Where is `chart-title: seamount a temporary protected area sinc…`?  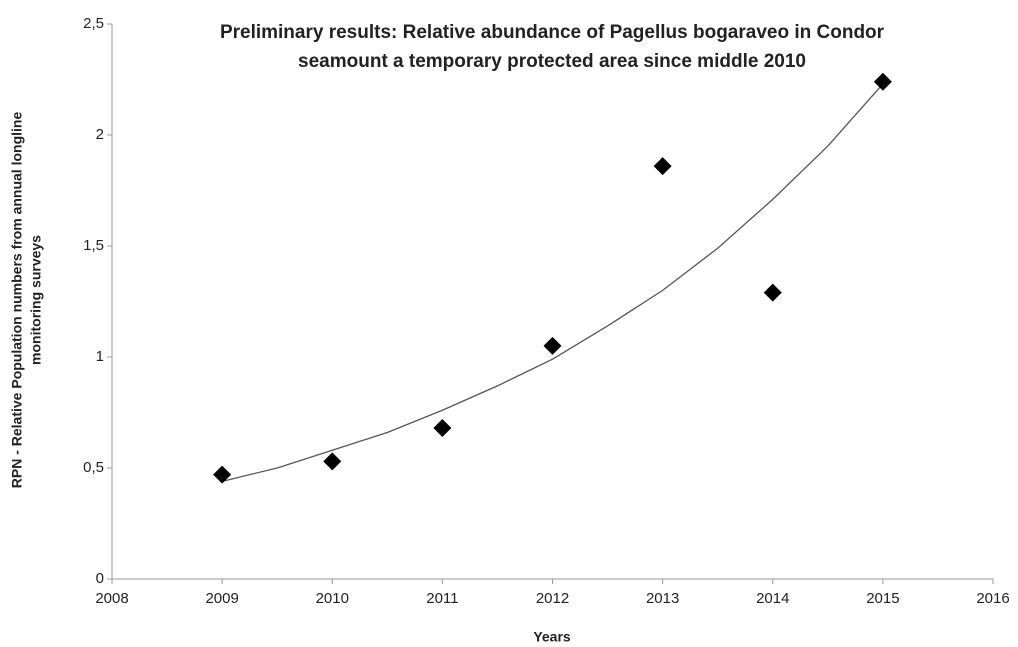 chart-title: seamount a temporary protected area sinc… is located at coordinates (552, 61).